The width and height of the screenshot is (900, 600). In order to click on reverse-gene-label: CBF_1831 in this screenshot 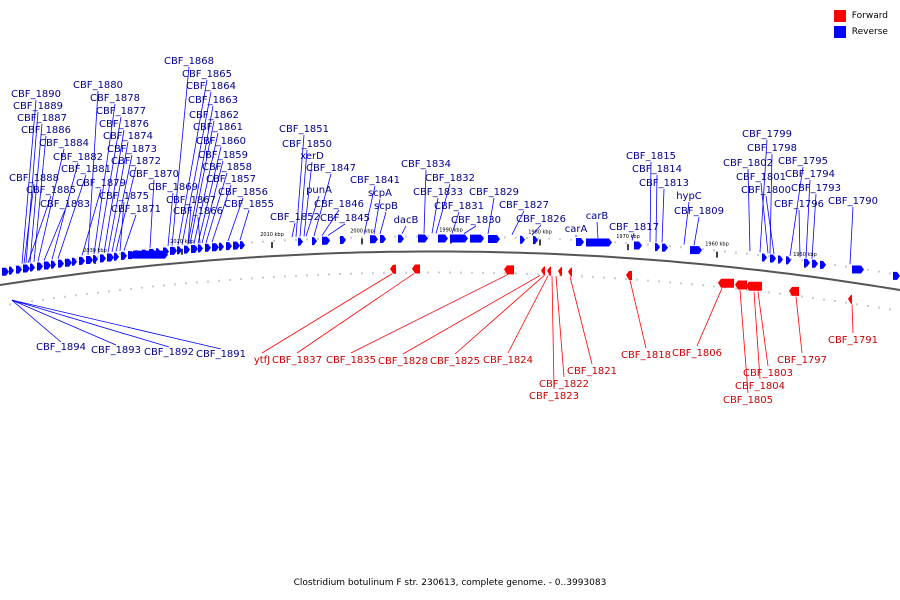, I will do `click(459, 206)`.